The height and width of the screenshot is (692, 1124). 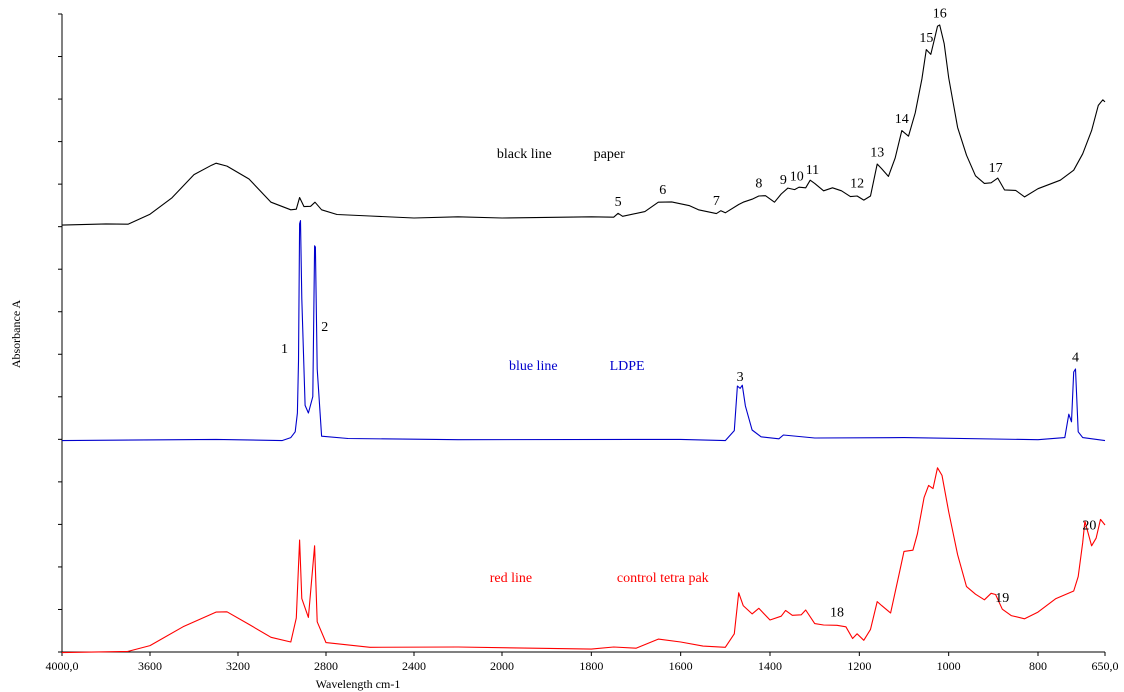 What do you see at coordinates (524, 154) in the screenshot?
I see `annotation-black: black line` at bounding box center [524, 154].